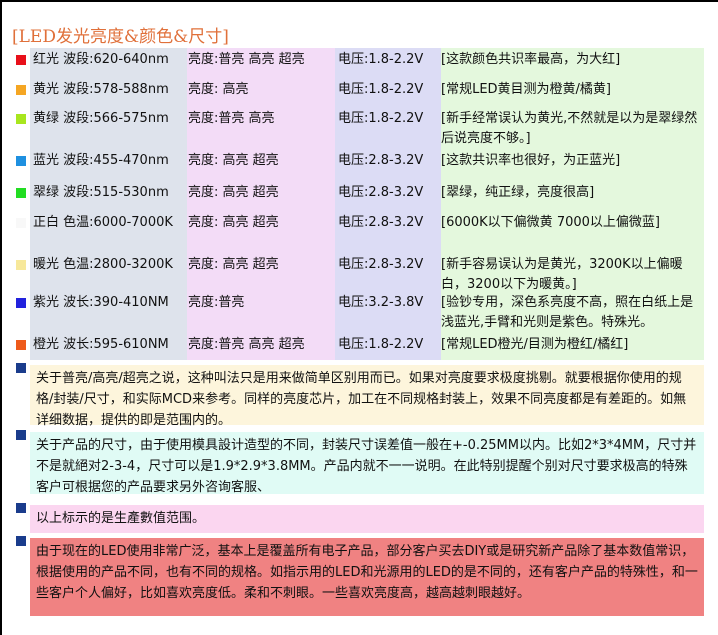 The width and height of the screenshot is (718, 635). Describe the element at coordinates (550, 222) in the screenshot. I see `note: [6000K以下偏微黄 7000以上偏微蓝]` at that location.